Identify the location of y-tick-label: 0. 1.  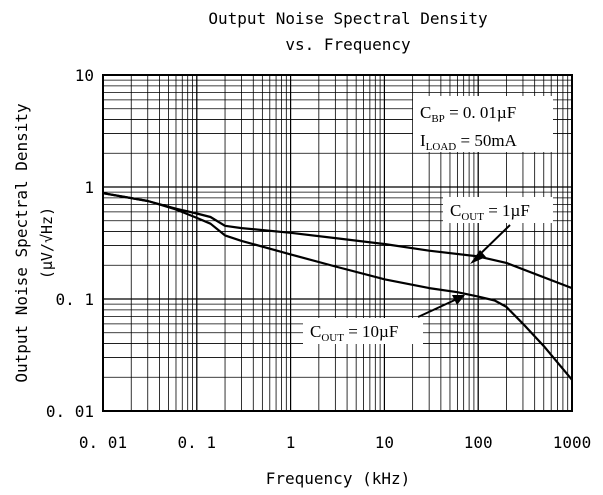
(74, 299).